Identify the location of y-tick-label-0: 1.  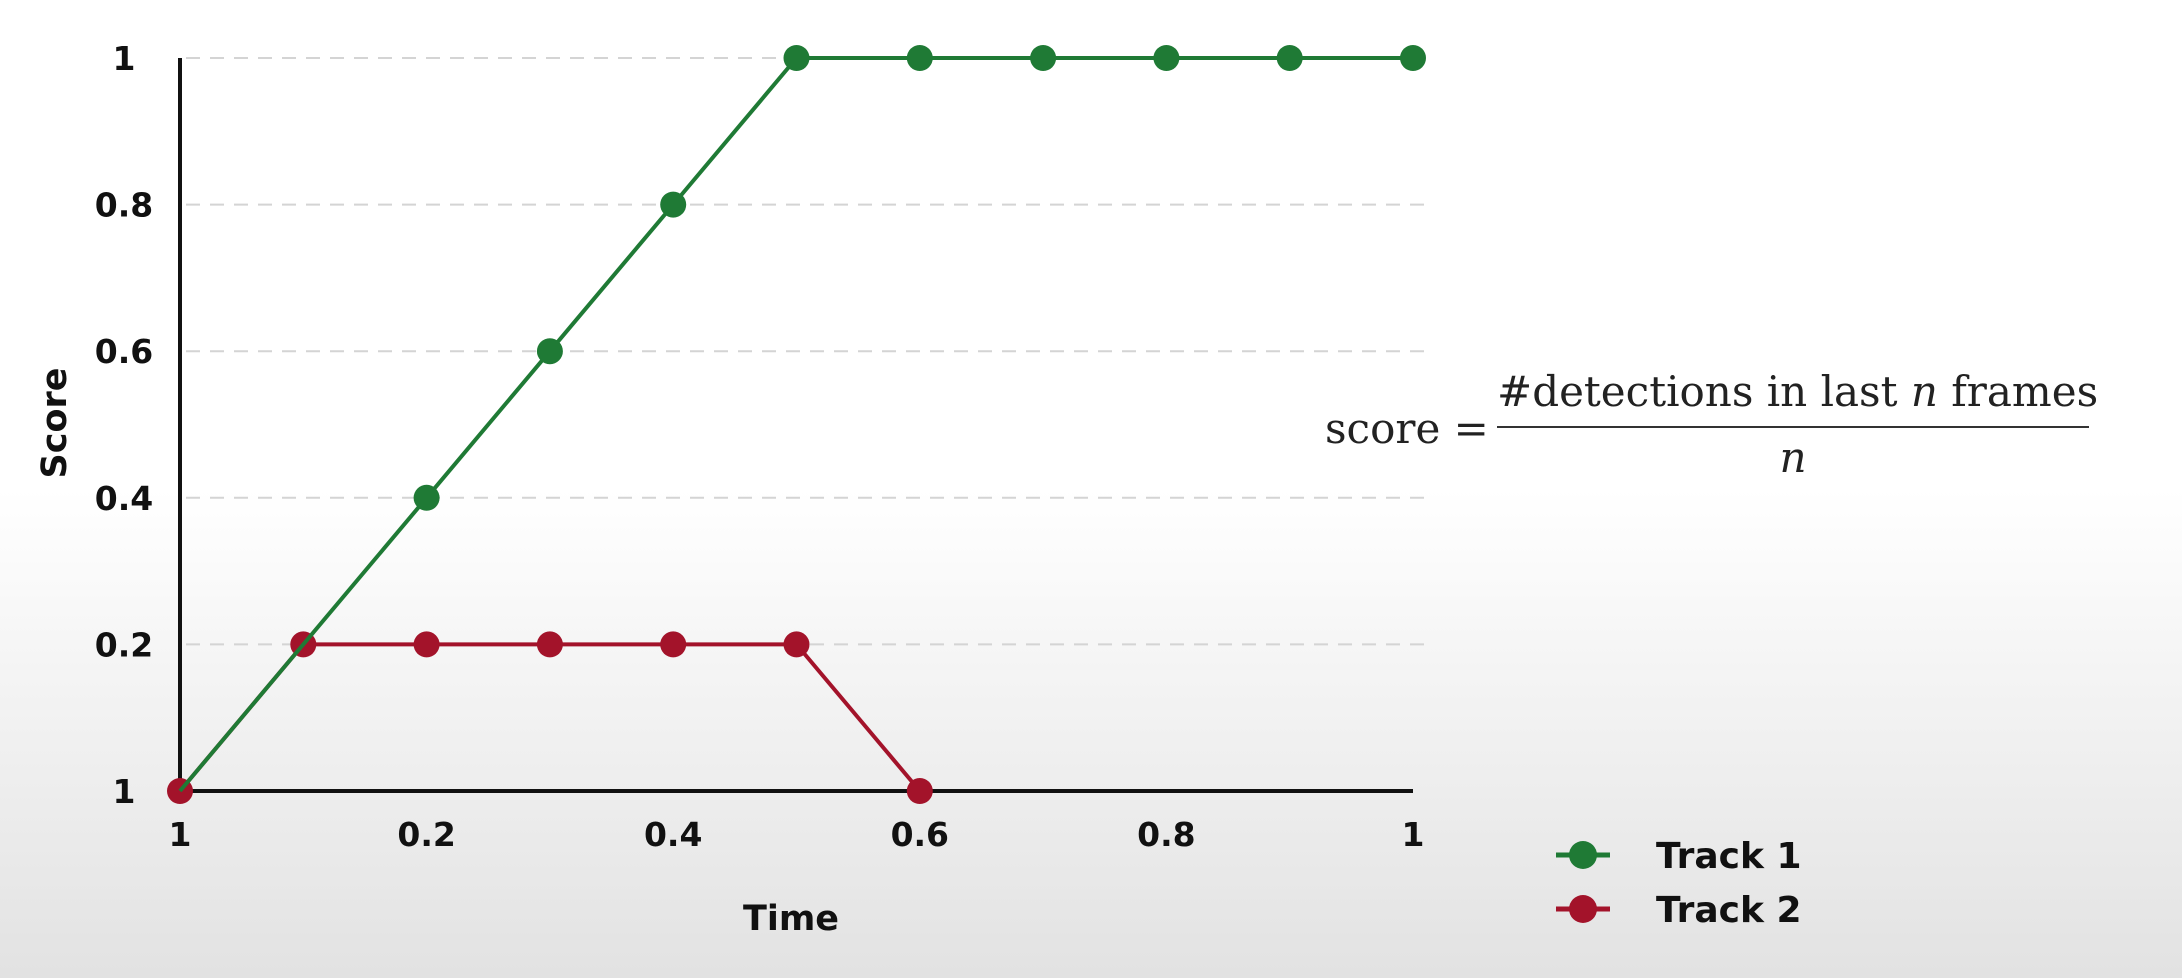
(124, 791).